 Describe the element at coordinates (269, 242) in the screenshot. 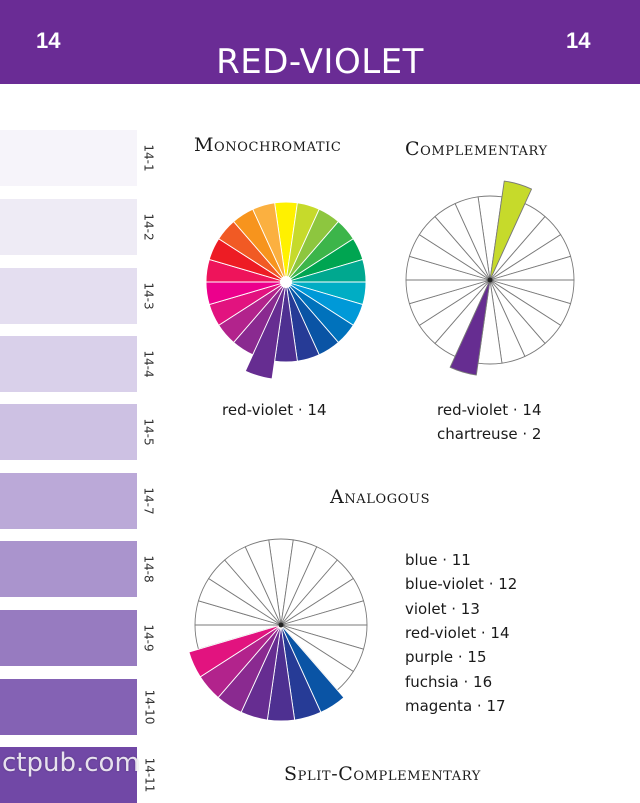

I see `color-wheel-segment` at that location.